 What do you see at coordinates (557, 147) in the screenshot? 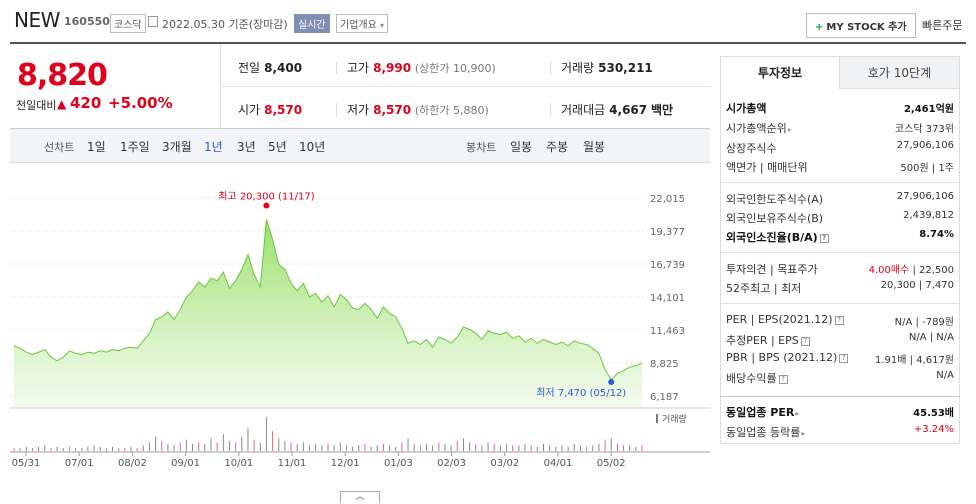
I see `candle-weekly-button: 주봉` at bounding box center [557, 147].